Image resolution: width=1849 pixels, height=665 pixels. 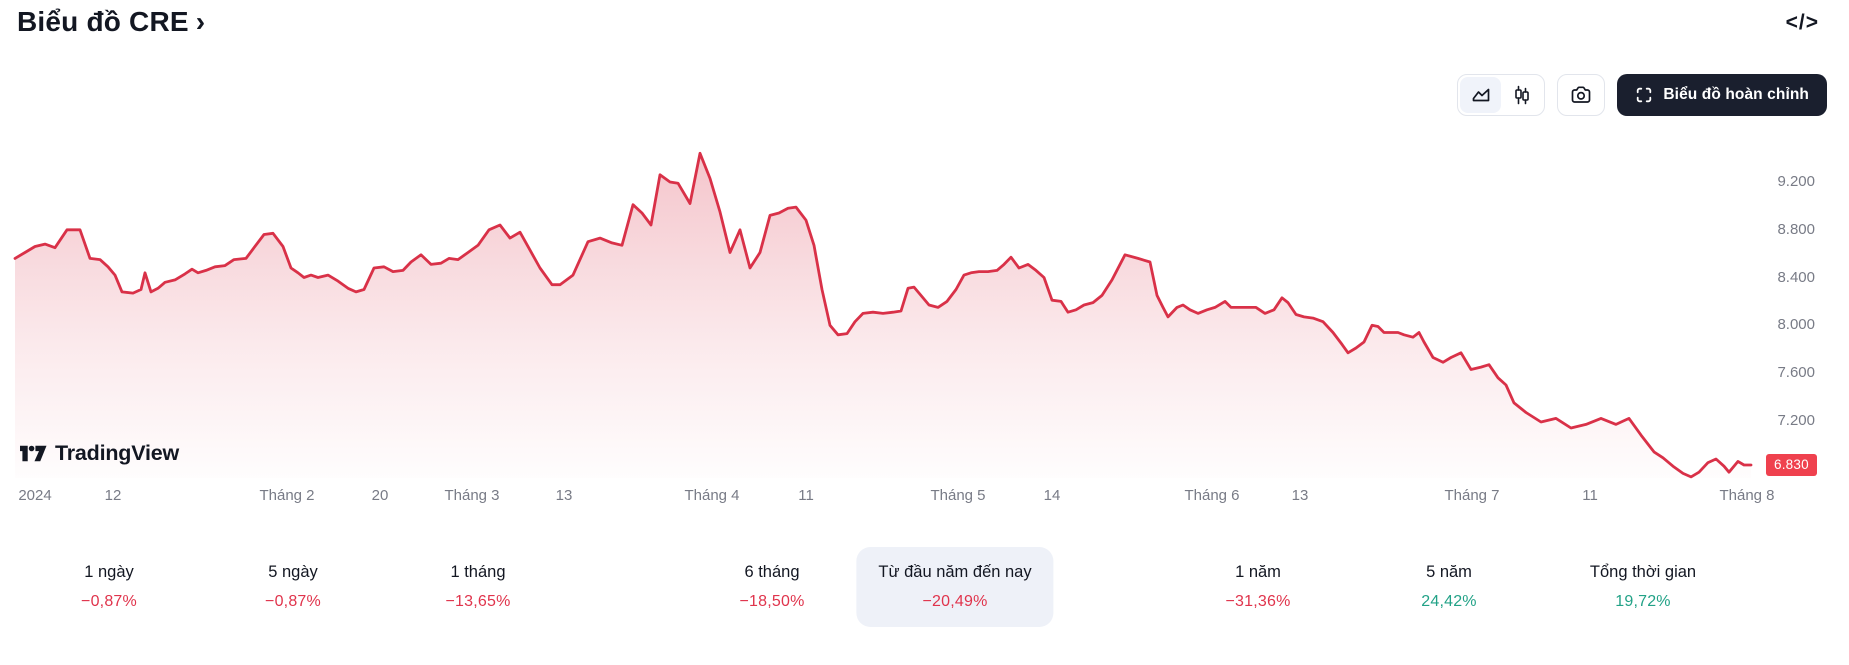 I want to click on range-change-value: −13,65%, so click(x=478, y=601).